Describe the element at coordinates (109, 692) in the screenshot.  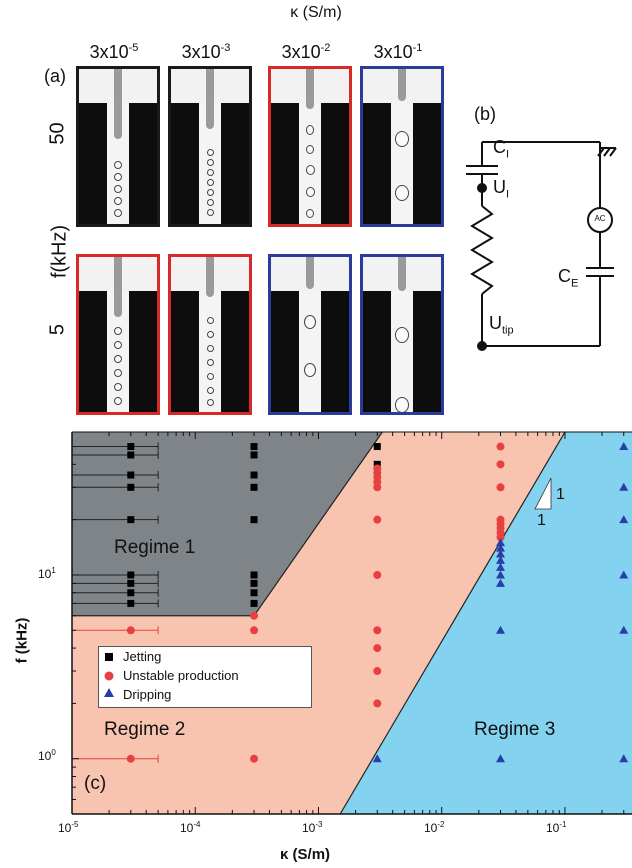
I see `legend-dripping-marker` at that location.